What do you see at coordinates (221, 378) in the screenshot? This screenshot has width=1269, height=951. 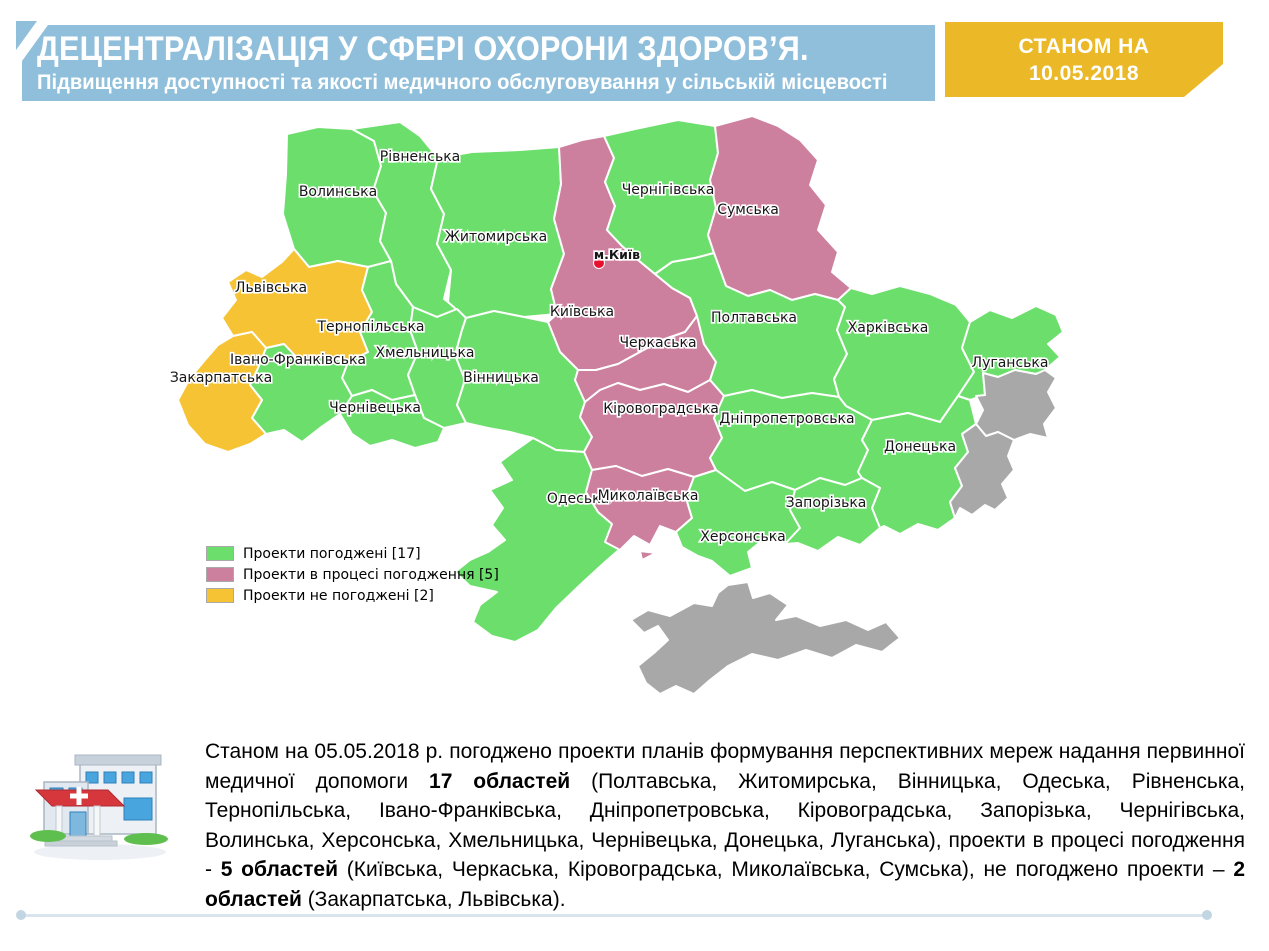 I see `region-label-zakarpattia: Закарпатська` at bounding box center [221, 378].